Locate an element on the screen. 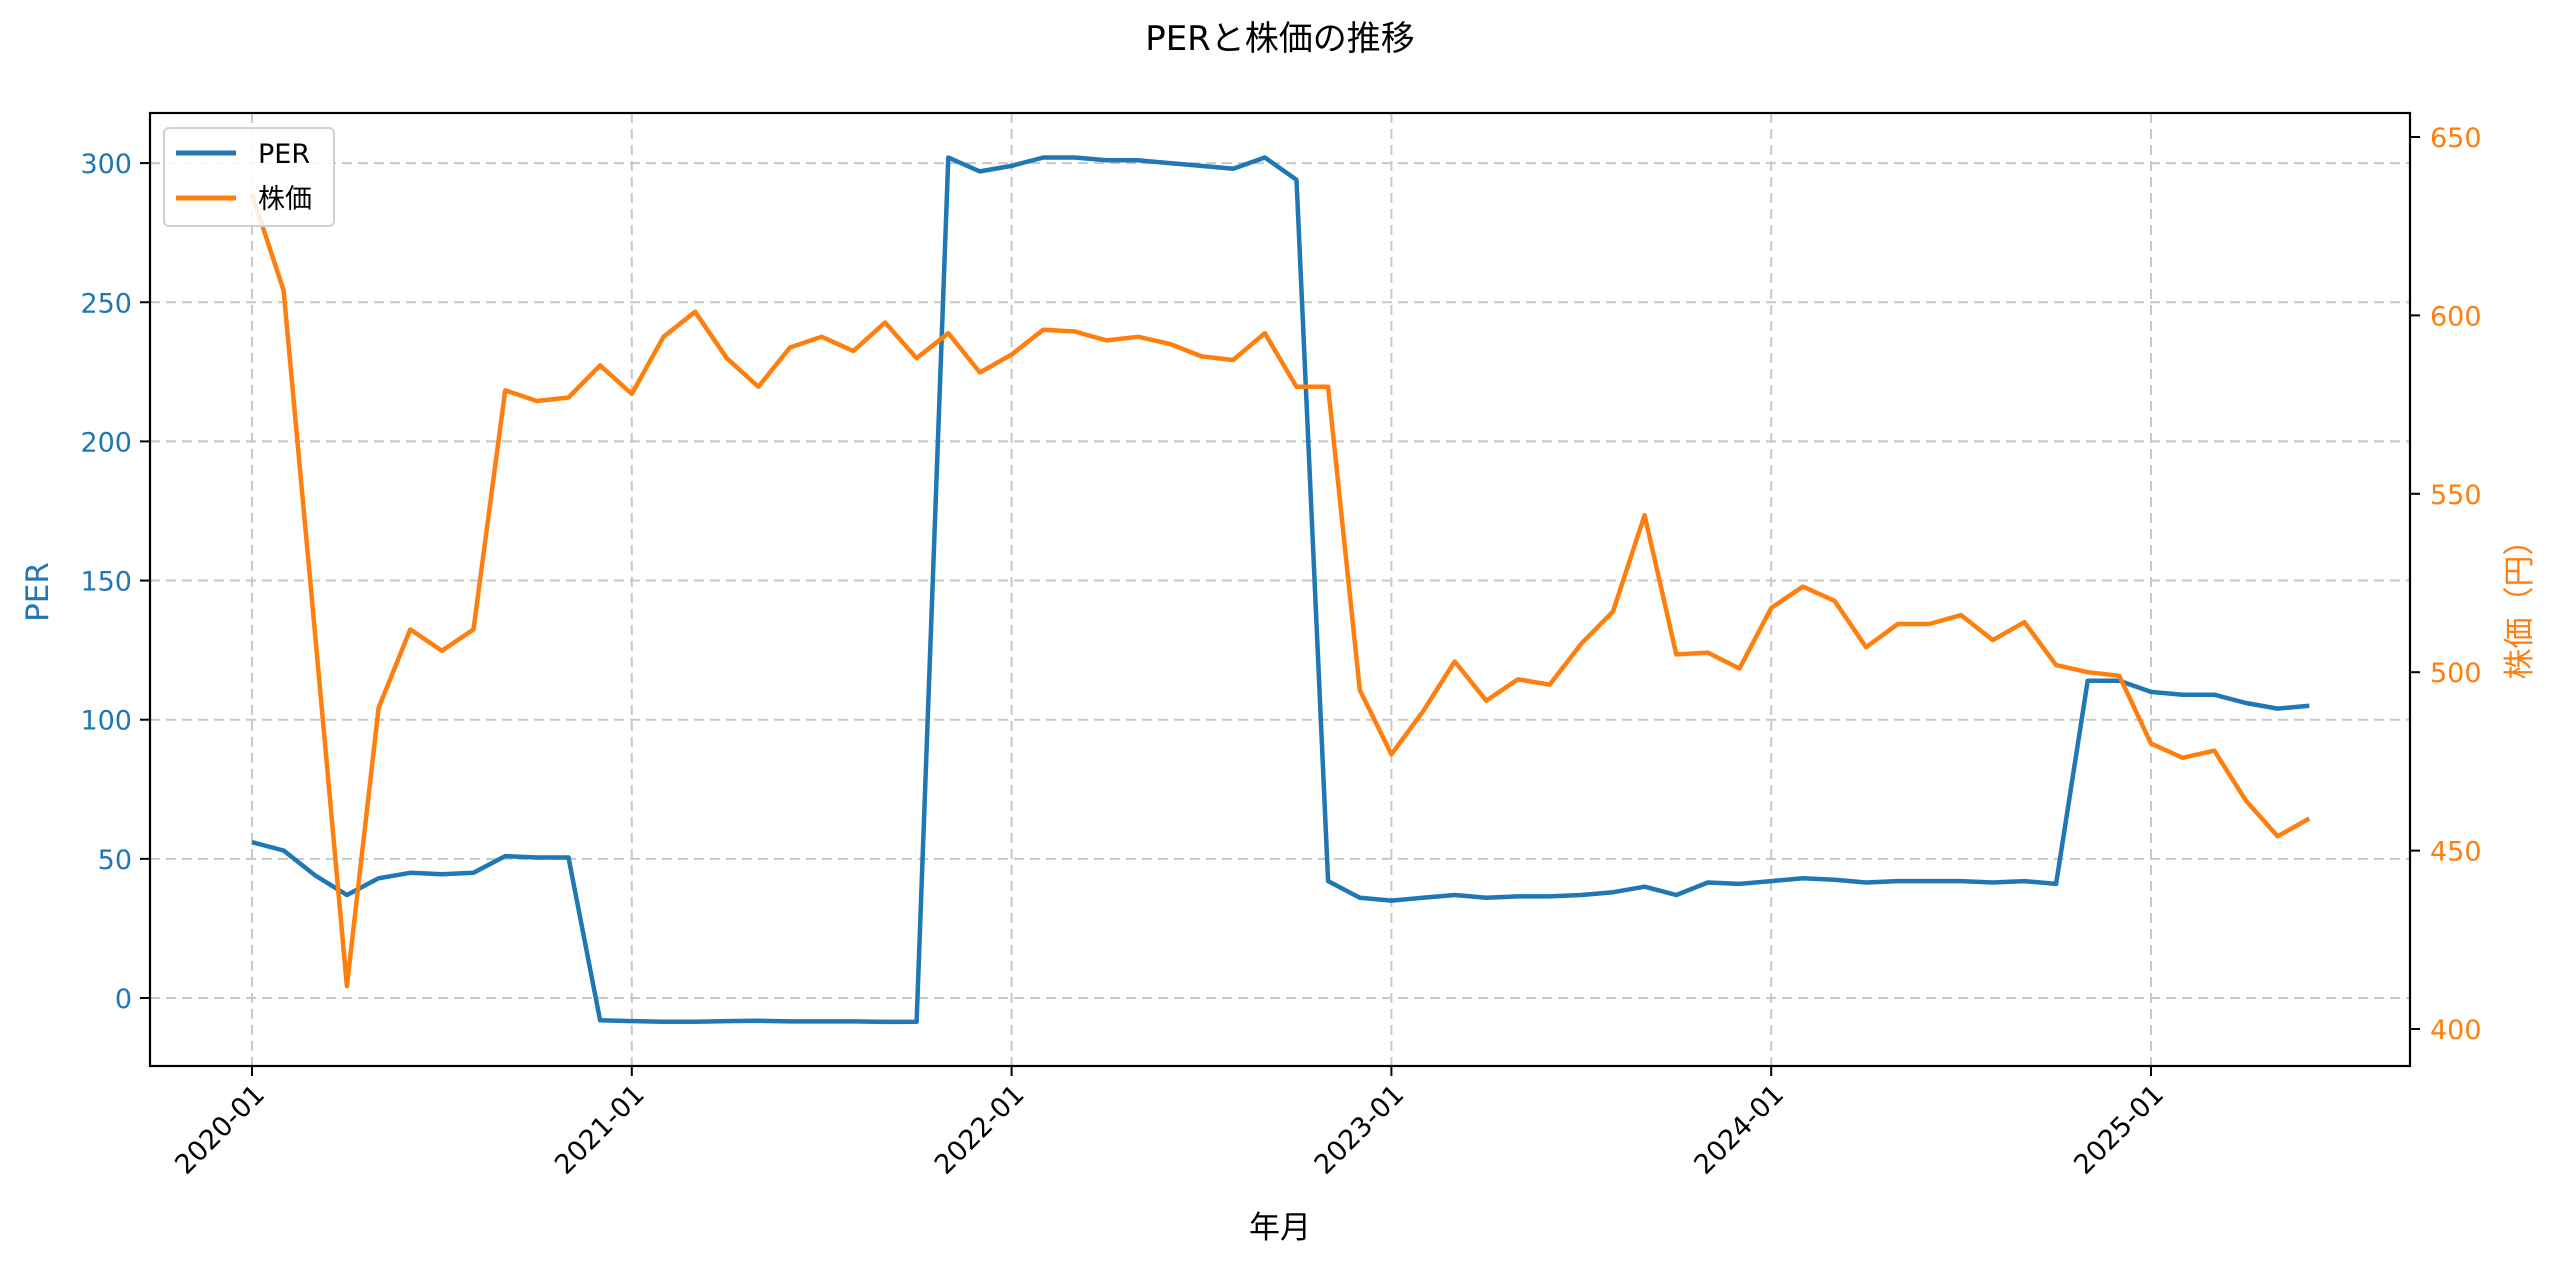  y-tick-label-left: 200 is located at coordinates (106, 442).